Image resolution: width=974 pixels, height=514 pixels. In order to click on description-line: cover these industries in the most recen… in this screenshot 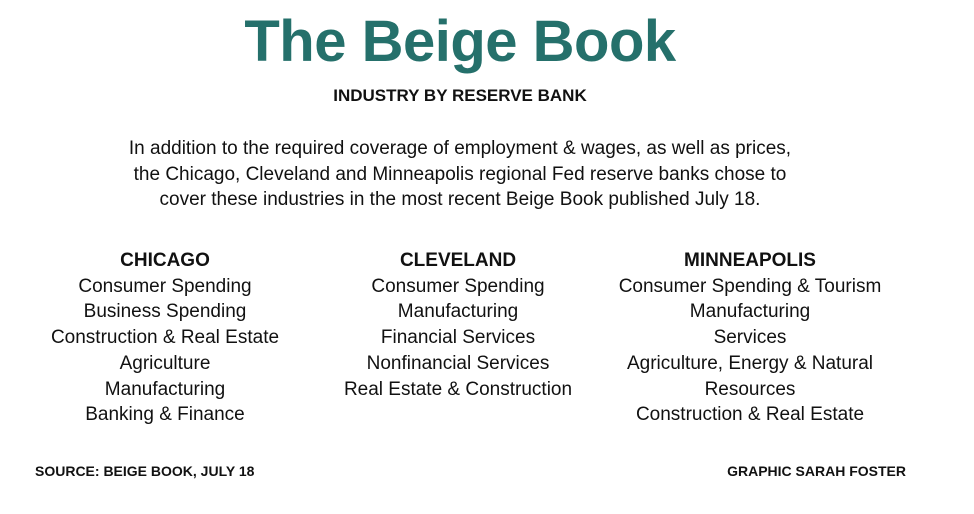, I will do `click(460, 199)`.